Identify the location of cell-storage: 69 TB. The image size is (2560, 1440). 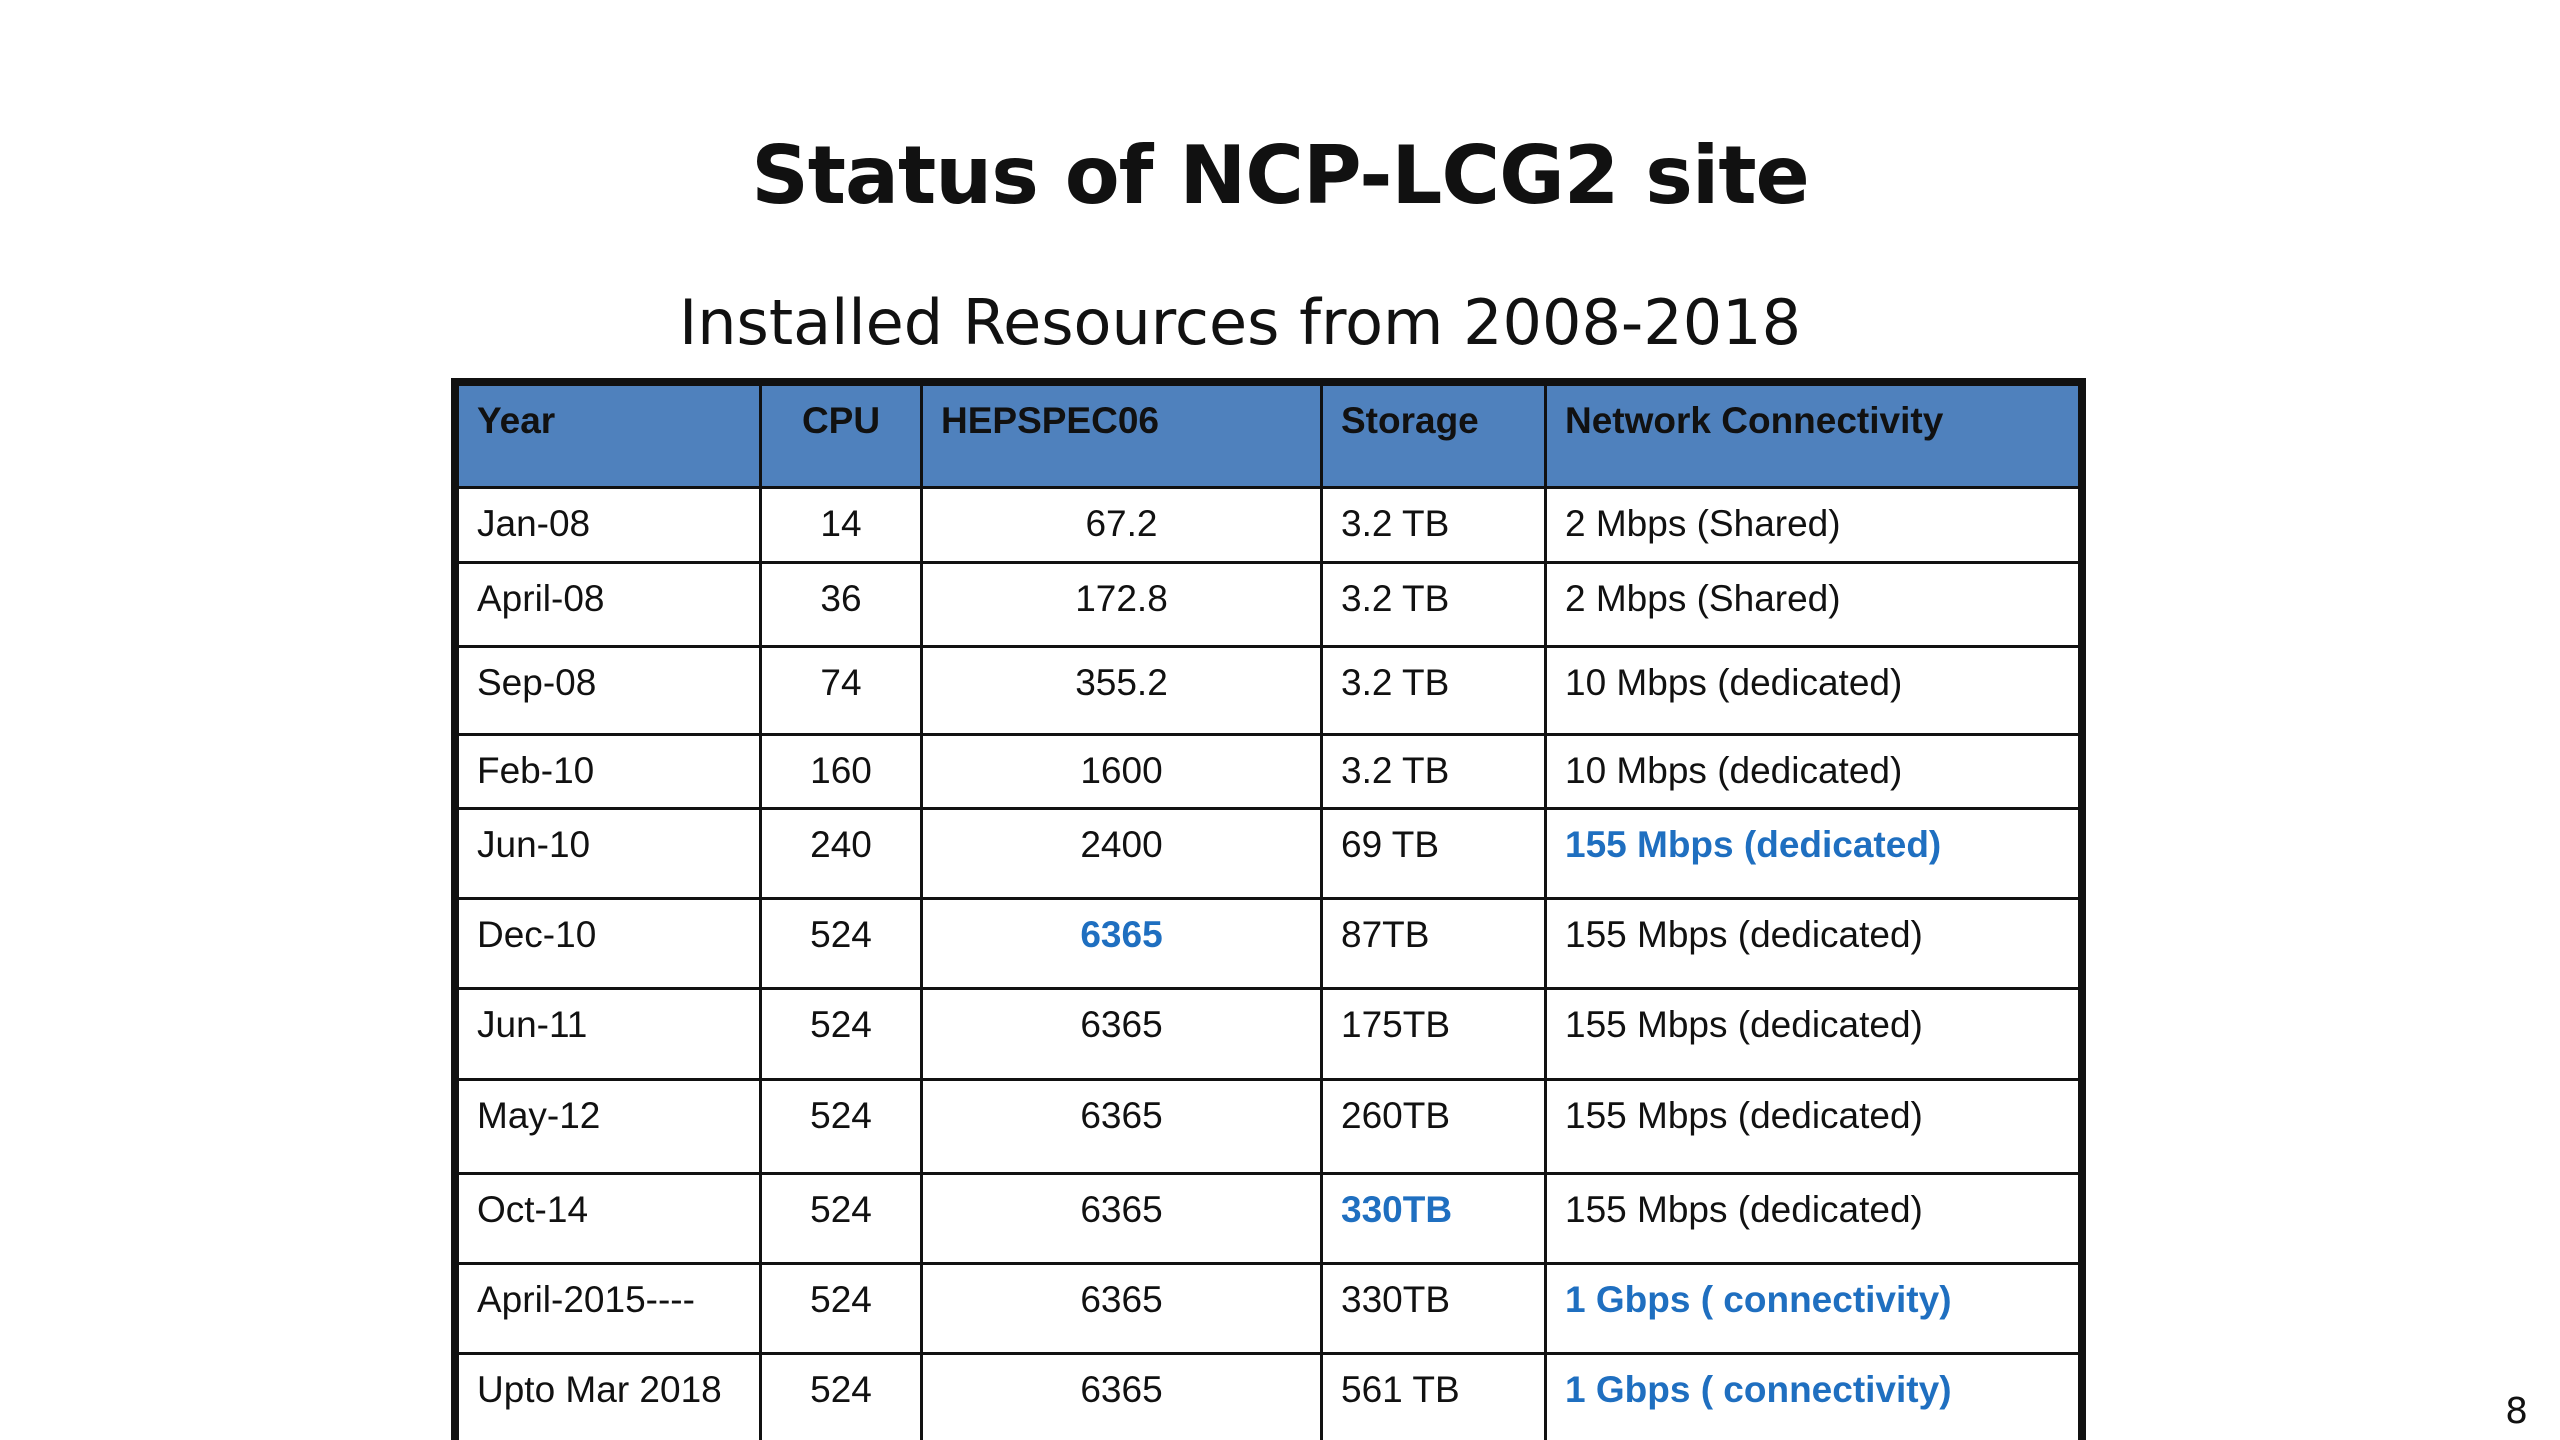
(1433, 854).